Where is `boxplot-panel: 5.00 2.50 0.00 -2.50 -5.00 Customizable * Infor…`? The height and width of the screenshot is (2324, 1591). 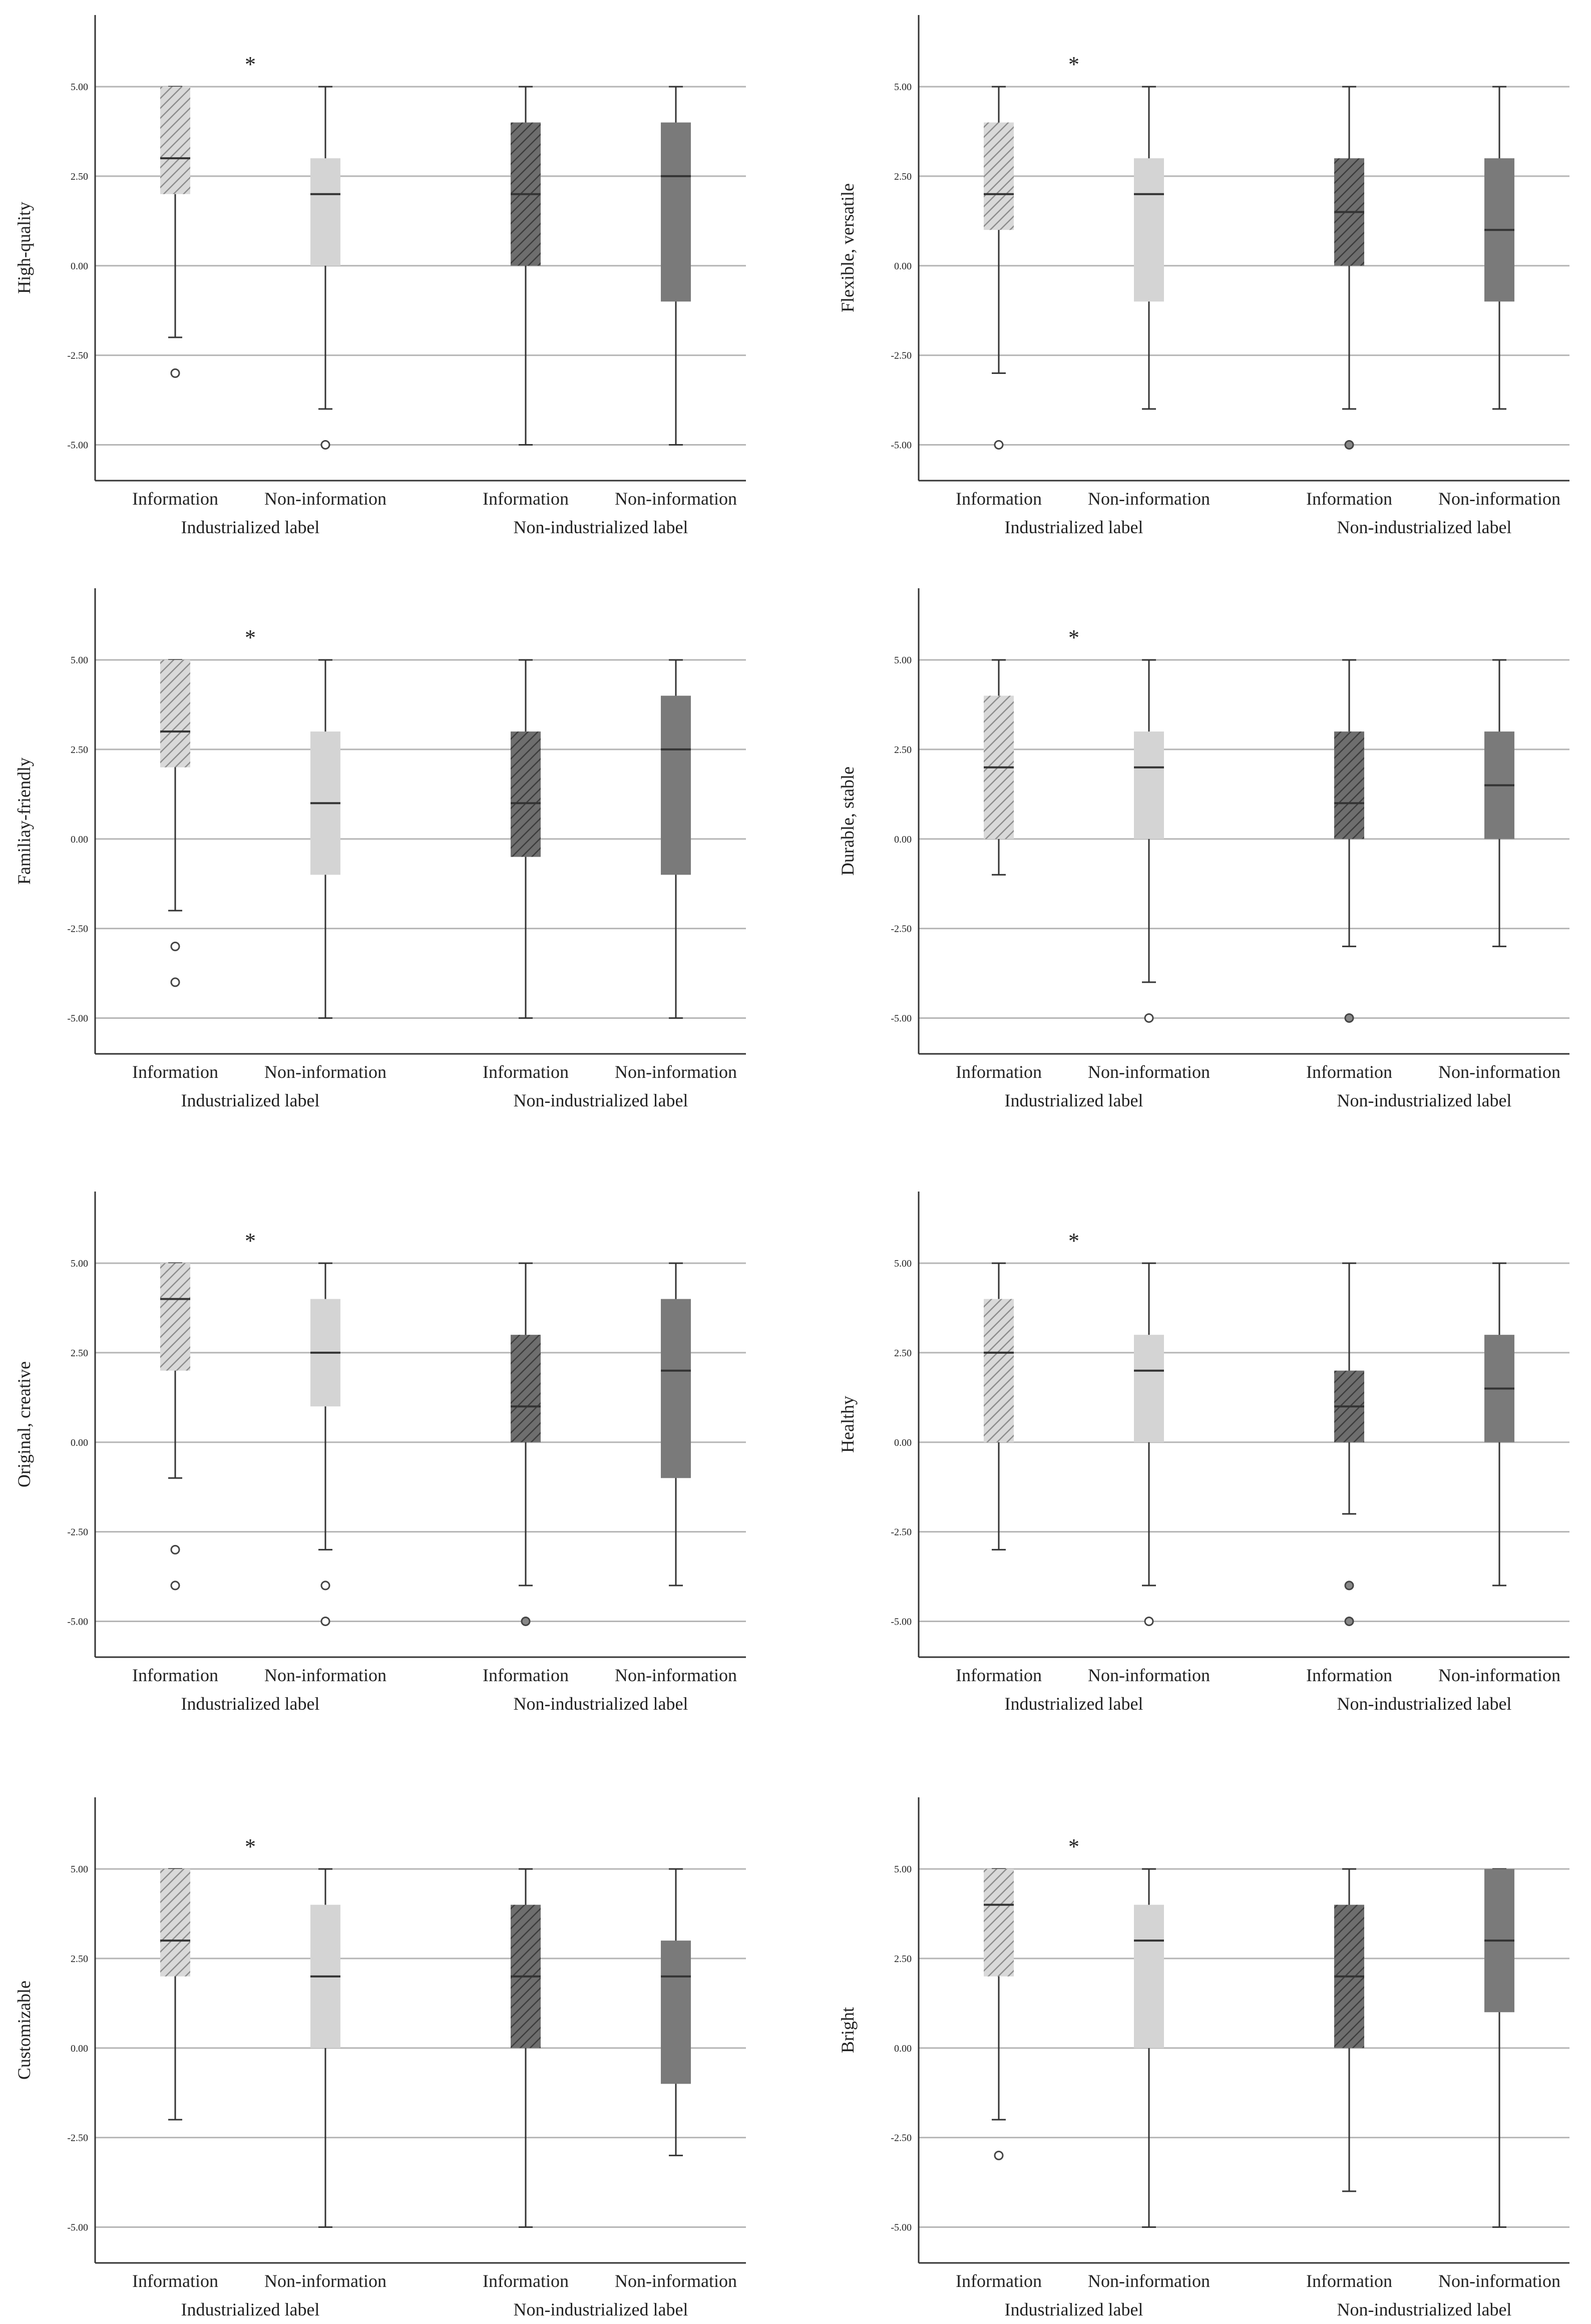
boxplot-panel: 5.00 2.50 0.00 -2.50 -5.00 Customizable * Infor… is located at coordinates (380, 2058).